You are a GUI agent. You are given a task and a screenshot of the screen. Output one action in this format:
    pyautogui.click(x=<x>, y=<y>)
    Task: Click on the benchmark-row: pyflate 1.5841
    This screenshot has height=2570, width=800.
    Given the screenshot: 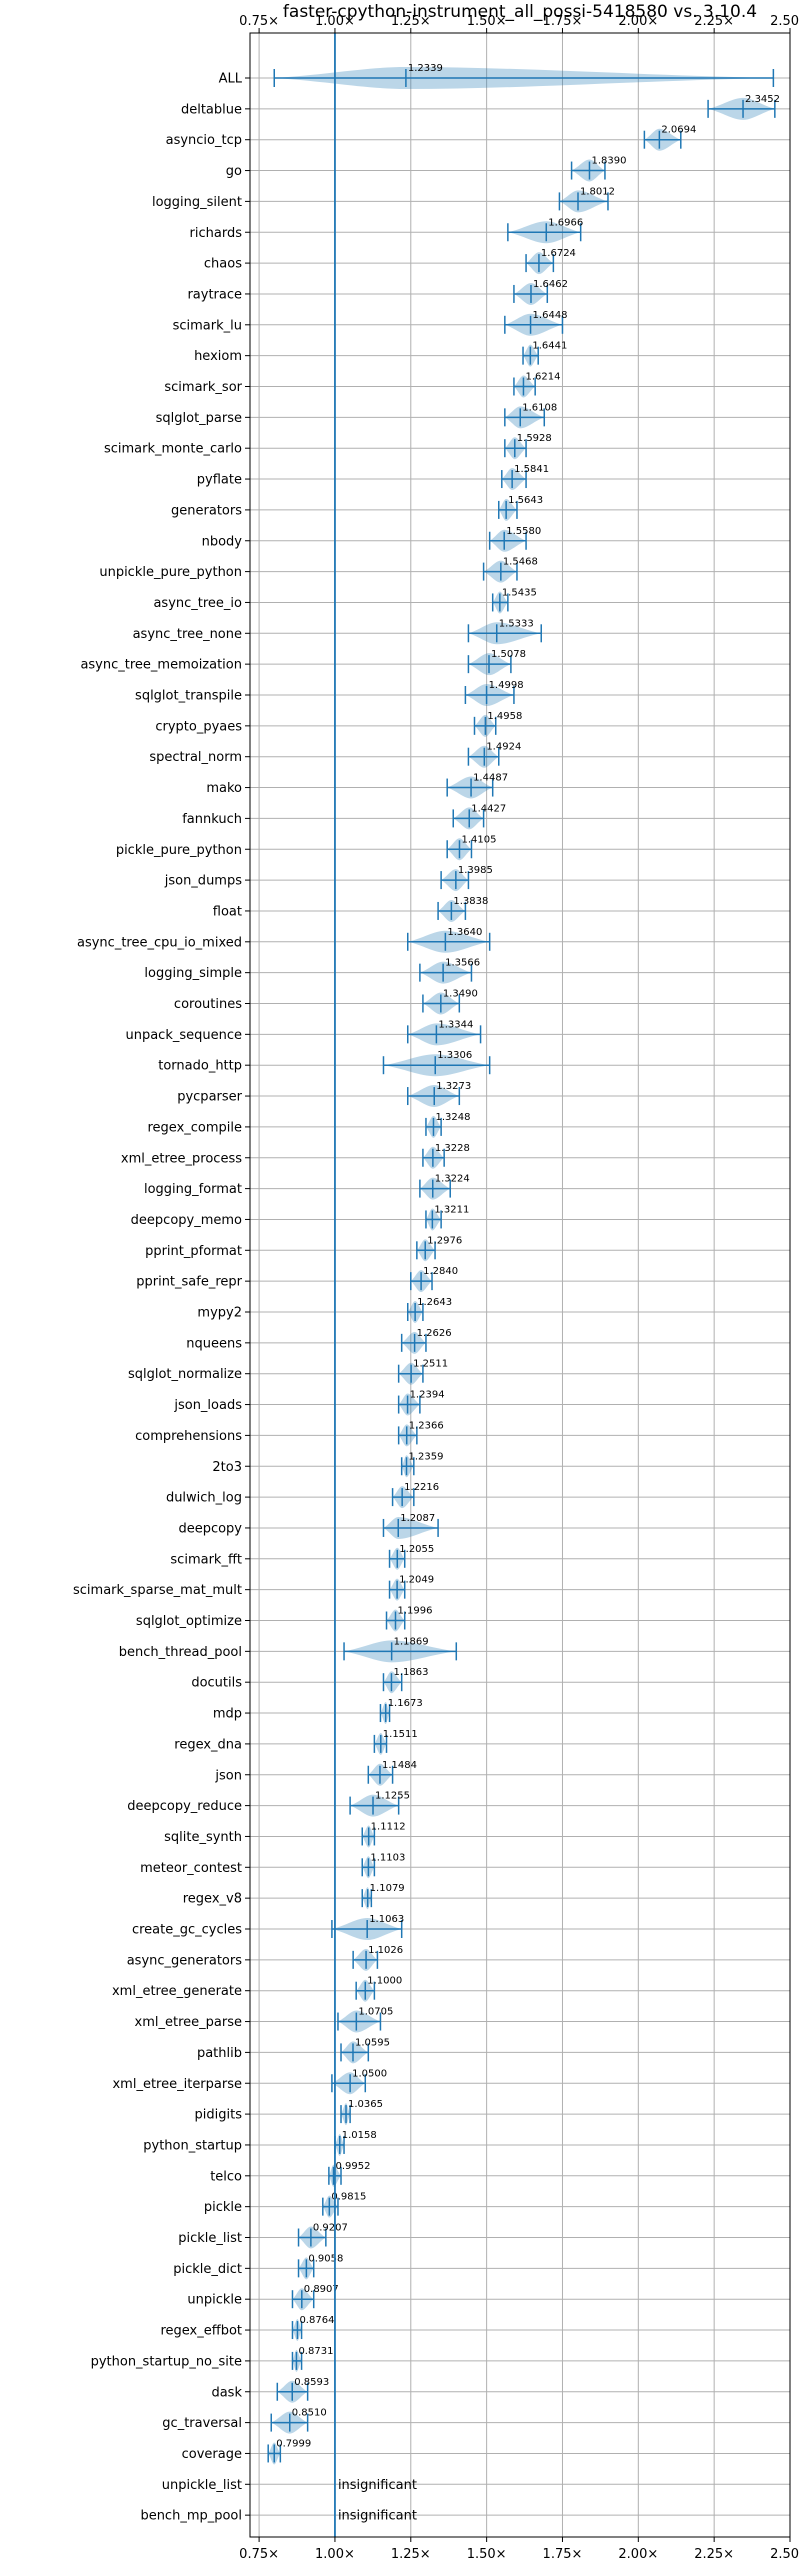 What is the action you would take?
    pyautogui.click(x=493, y=477)
    